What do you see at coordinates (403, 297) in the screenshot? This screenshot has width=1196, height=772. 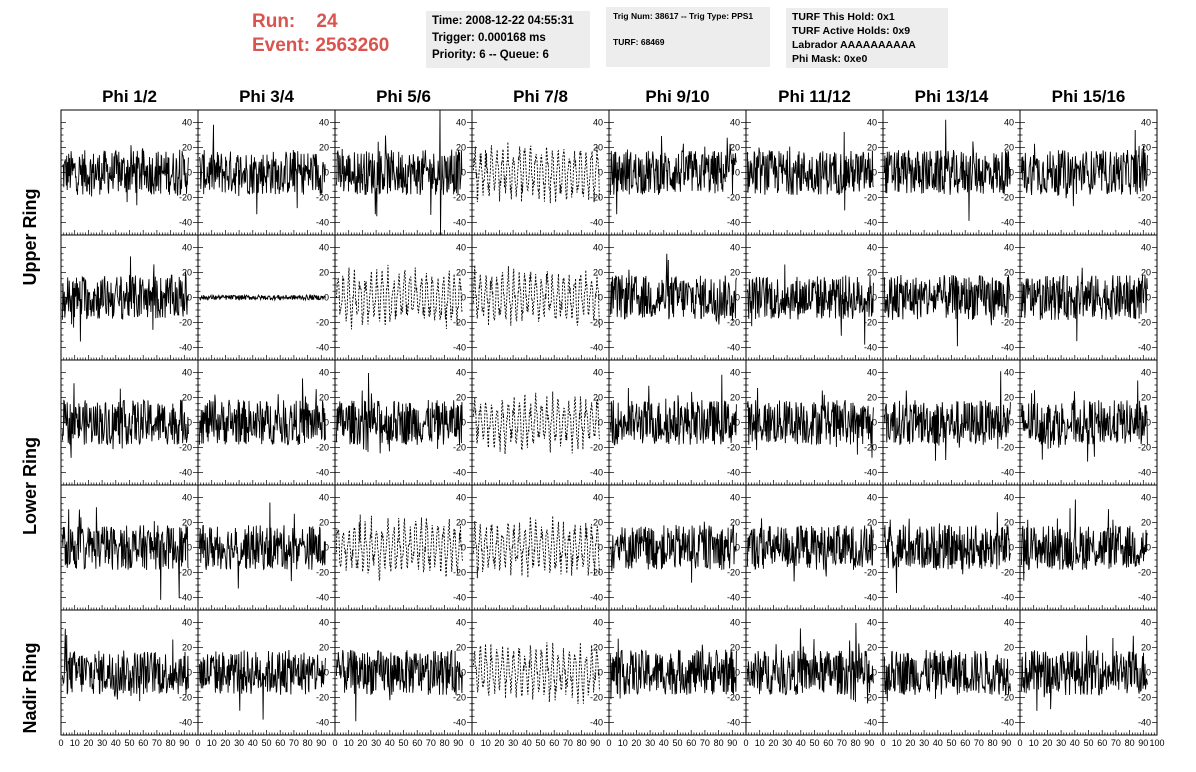 I see `panel-frame` at bounding box center [403, 297].